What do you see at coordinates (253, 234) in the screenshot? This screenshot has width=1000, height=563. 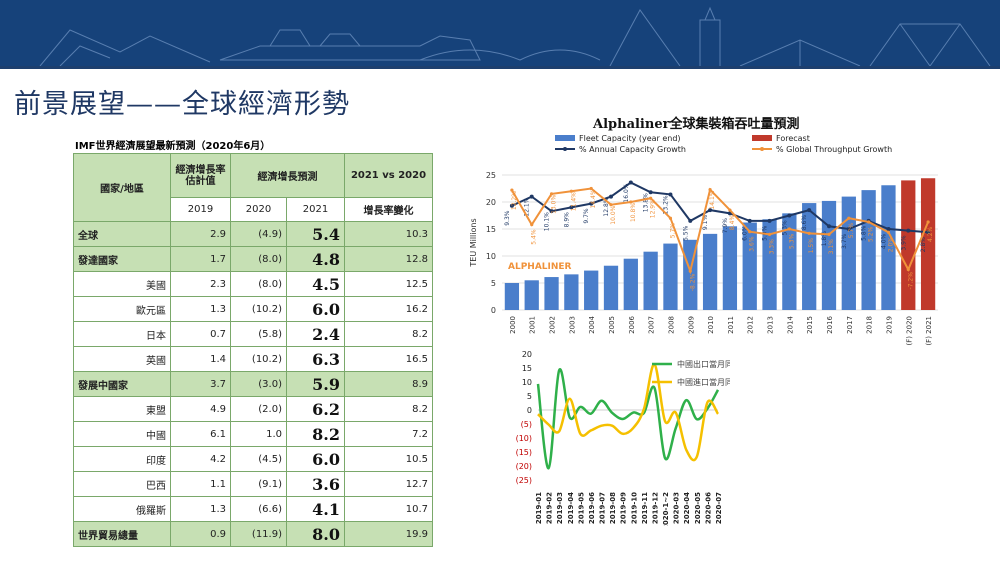 I see `table-row: 全球 2.9 (4.9) 5.4 10.3` at bounding box center [253, 234].